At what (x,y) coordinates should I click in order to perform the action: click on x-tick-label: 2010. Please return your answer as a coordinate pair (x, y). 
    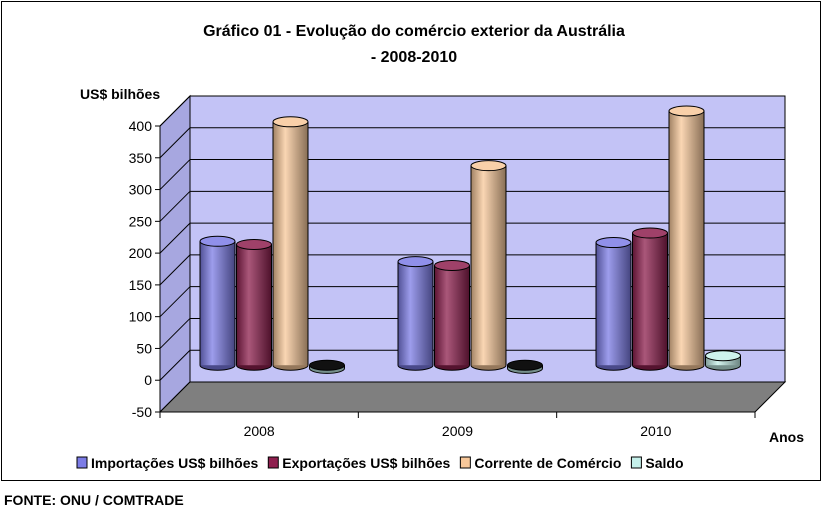
    Looking at the image, I should click on (655, 431).